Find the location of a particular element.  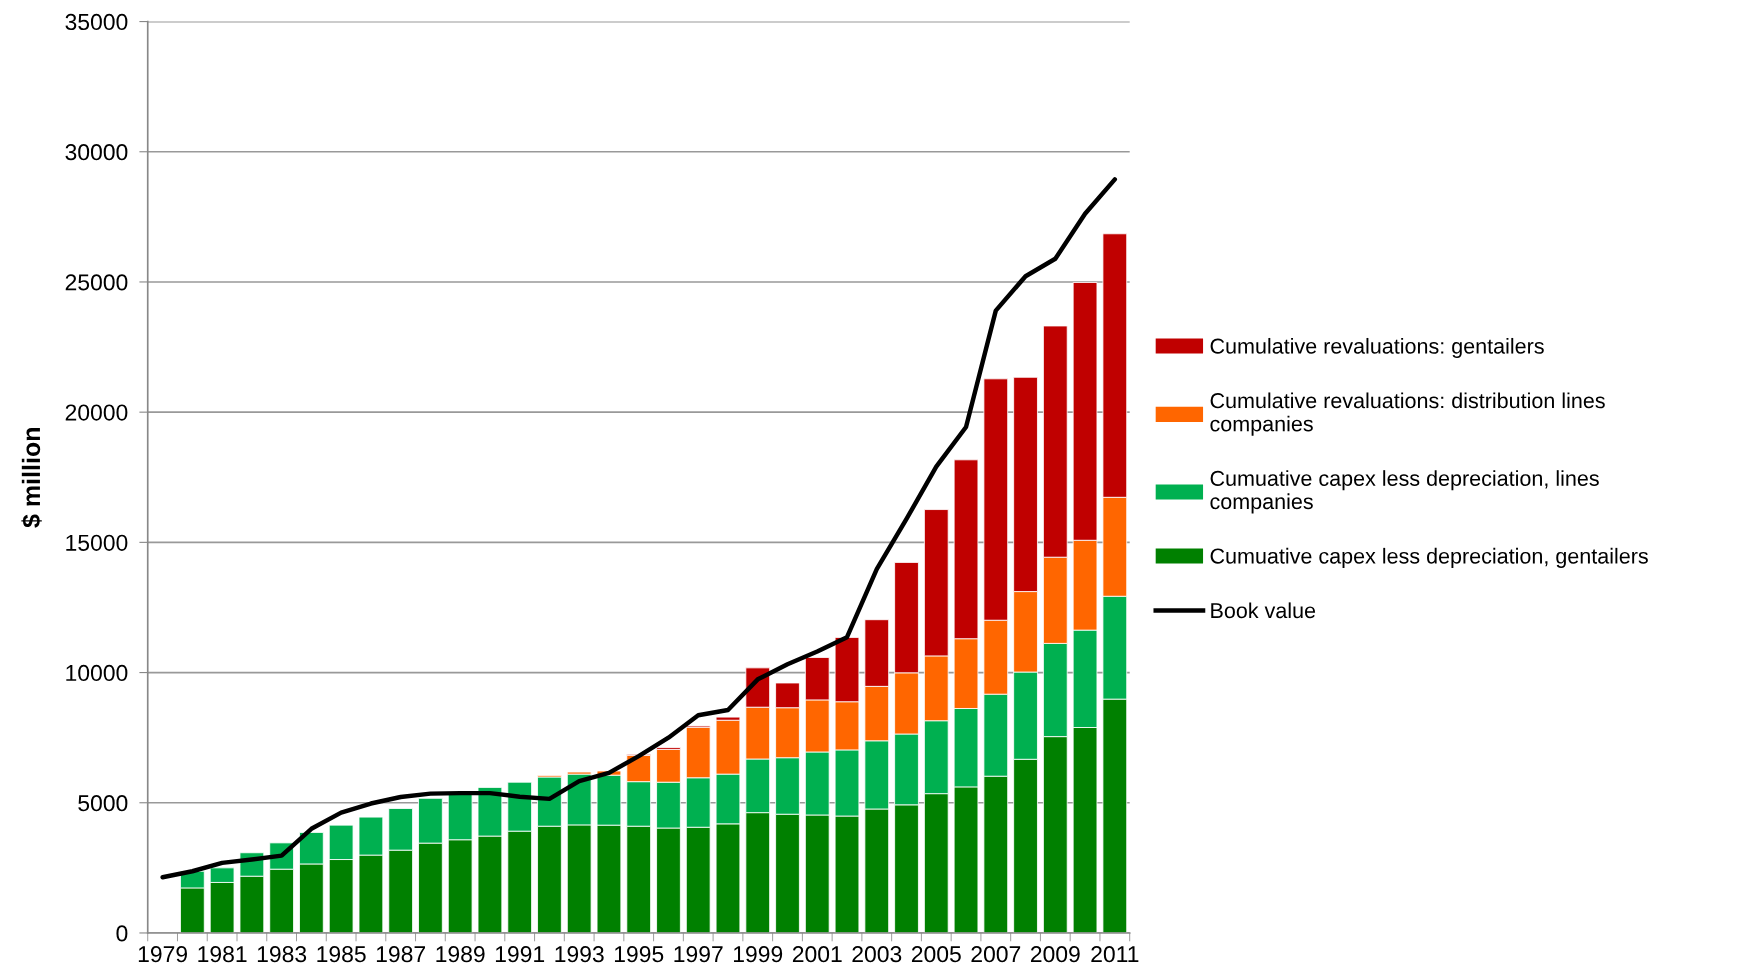

y-tick-label: 35000 is located at coordinates (96, 22).